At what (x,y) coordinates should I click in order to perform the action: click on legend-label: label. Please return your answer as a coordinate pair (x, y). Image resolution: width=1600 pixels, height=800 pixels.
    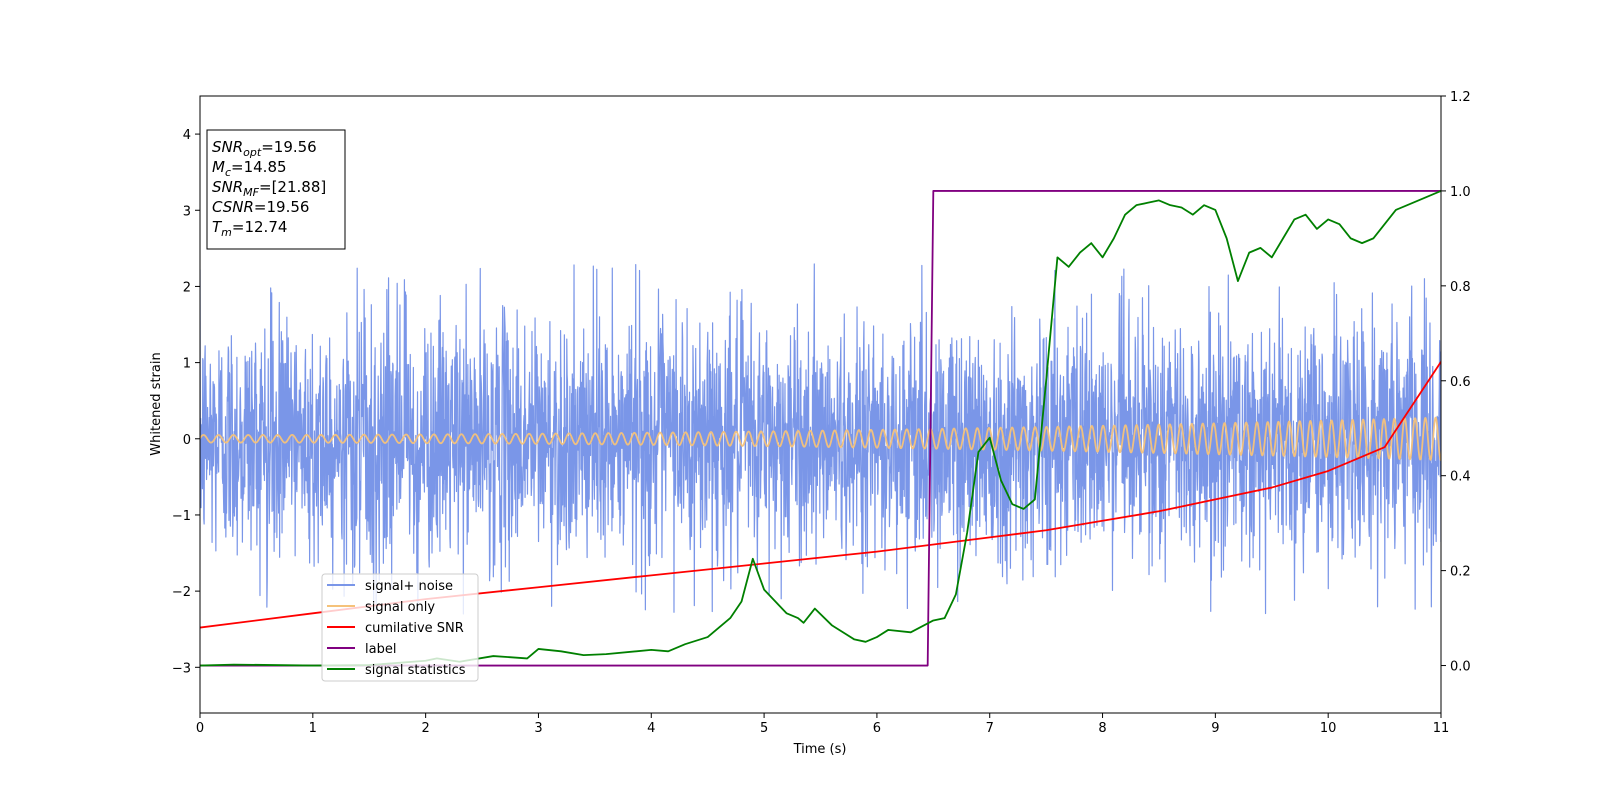
    Looking at the image, I should click on (380, 649).